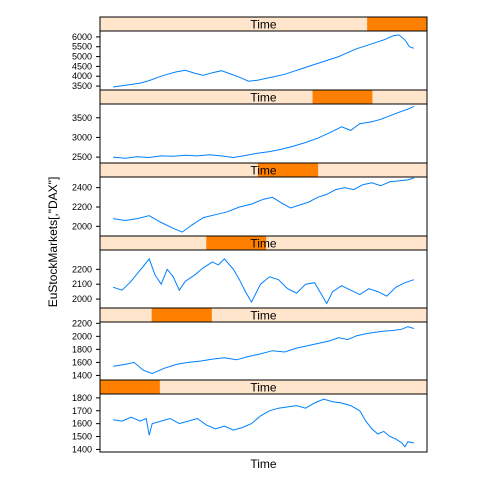  I want to click on y-tick-label: 4500, so click(82, 66).